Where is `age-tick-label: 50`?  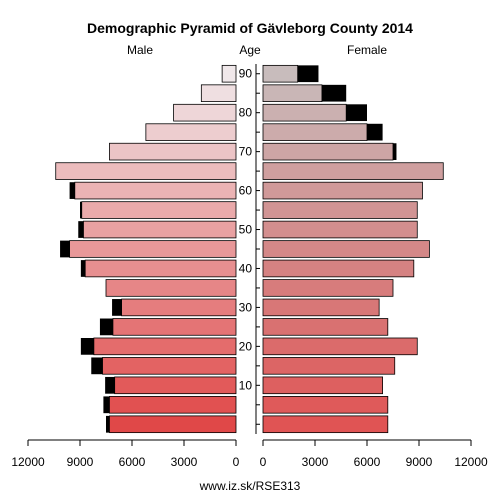 age-tick-label: 50 is located at coordinates (246, 230).